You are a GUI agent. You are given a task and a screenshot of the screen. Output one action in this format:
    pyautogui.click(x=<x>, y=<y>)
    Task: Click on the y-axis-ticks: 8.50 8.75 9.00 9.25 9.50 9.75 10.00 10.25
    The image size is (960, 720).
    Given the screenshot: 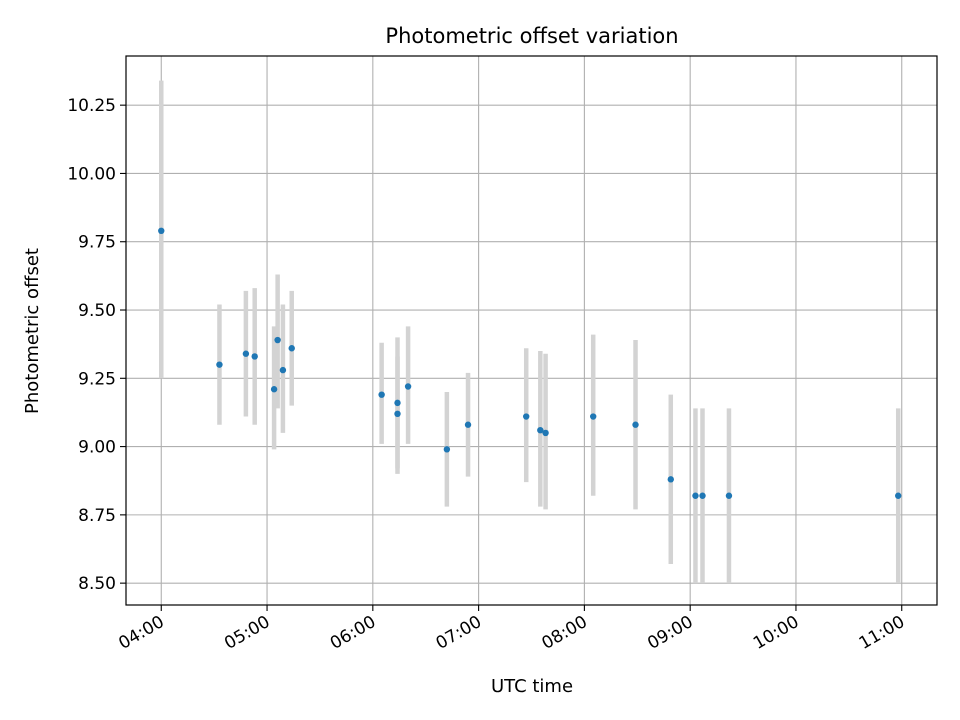 What is the action you would take?
    pyautogui.click(x=96, y=345)
    